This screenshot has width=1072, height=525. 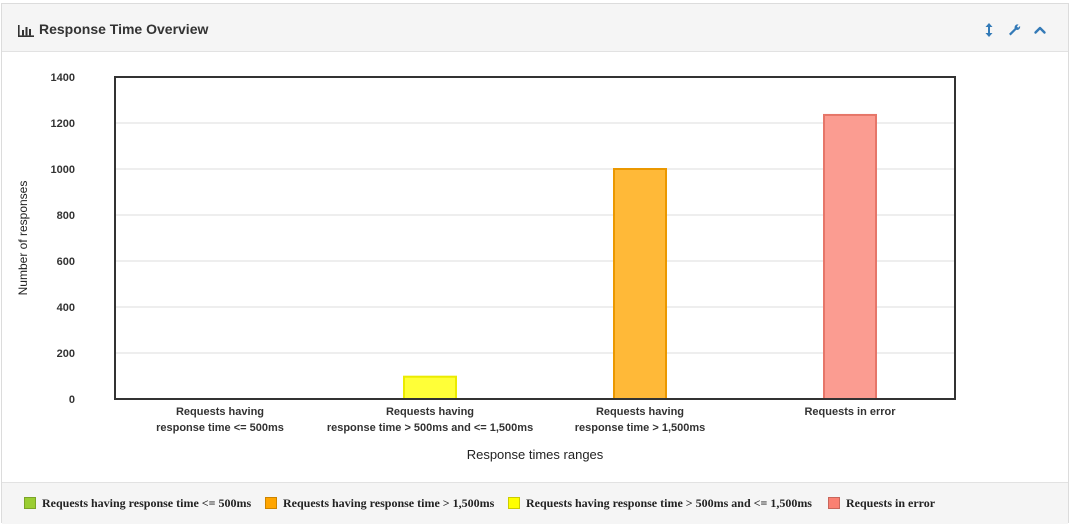 I want to click on y-tick-label: 1200, so click(x=63, y=124).